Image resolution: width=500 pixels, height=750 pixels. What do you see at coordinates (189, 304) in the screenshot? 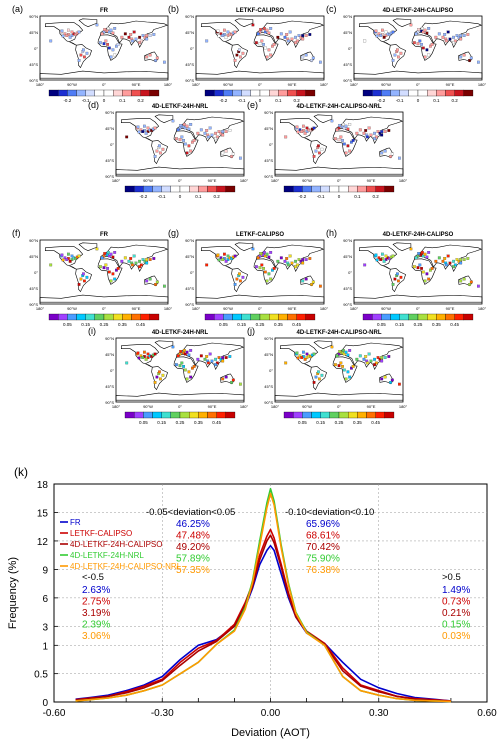
I see `lat-tick: 90°S` at bounding box center [189, 304].